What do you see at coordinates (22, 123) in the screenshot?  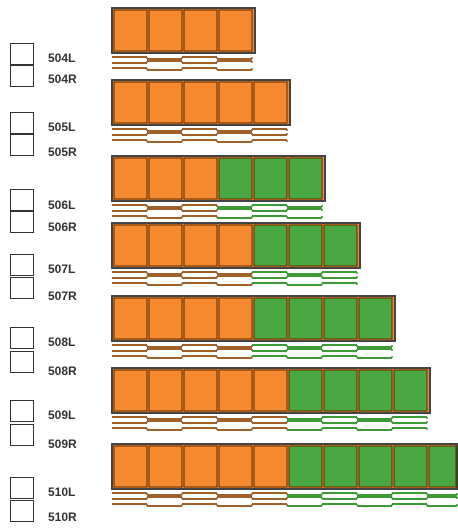 I see `checkbox-505L` at bounding box center [22, 123].